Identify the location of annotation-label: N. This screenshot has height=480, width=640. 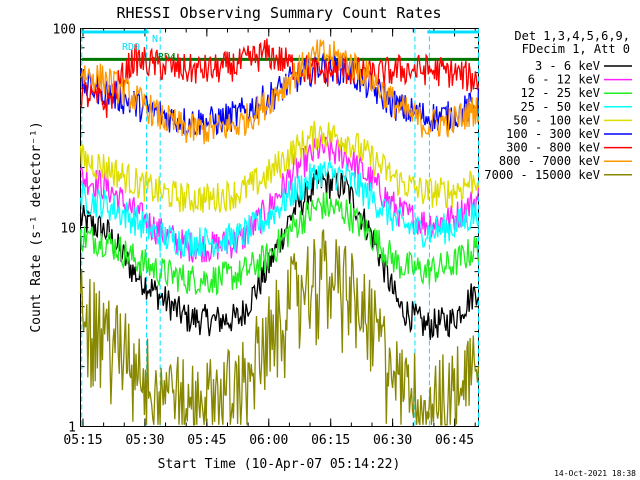
(155, 39).